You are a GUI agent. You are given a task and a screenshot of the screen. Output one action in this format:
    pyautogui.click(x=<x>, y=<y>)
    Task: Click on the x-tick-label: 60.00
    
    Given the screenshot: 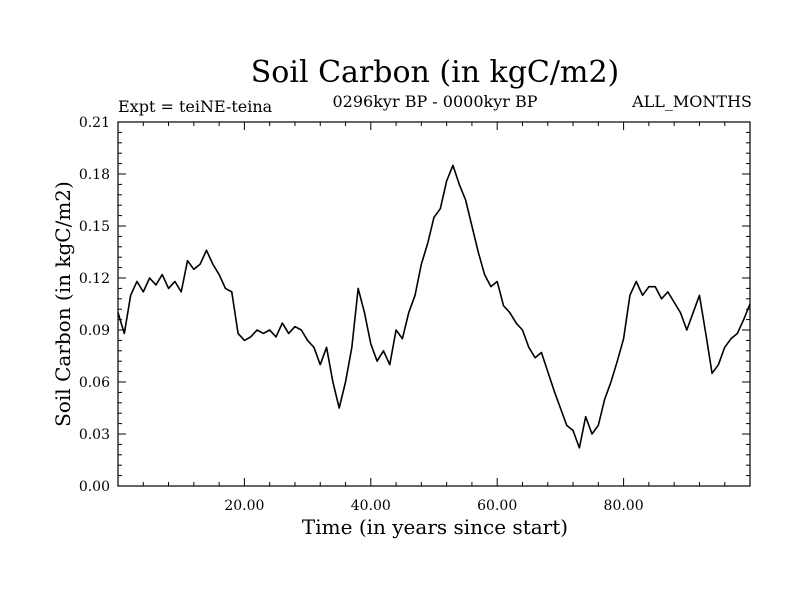 What is the action you would take?
    pyautogui.click(x=497, y=506)
    